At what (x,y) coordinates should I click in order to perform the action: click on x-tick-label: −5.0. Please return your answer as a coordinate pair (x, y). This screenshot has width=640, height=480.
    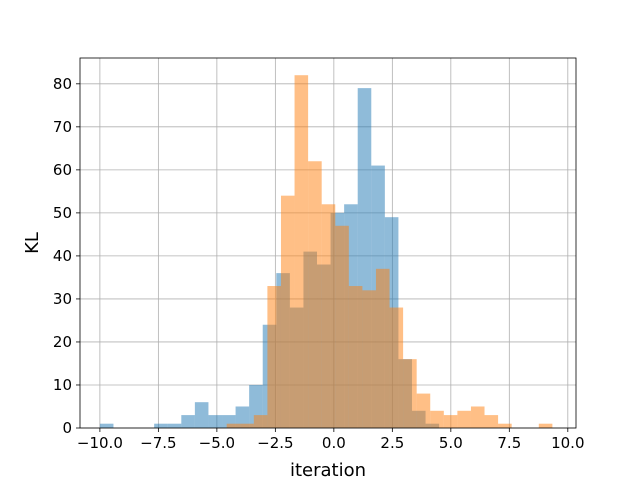
    Looking at the image, I should click on (217, 443).